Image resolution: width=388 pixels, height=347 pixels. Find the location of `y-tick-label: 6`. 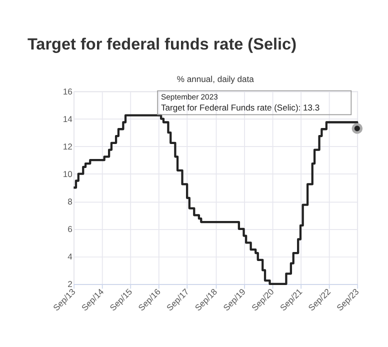

y-tick-label: 6 is located at coordinates (70, 229).